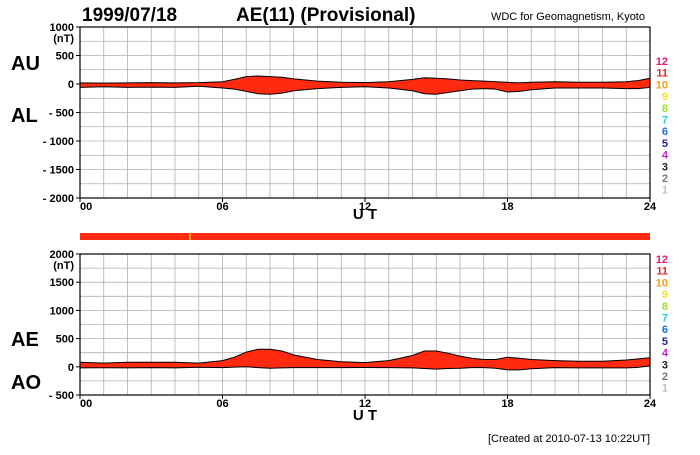 The image size is (700, 455). What do you see at coordinates (25, 340) in the screenshot?
I see `side-label-ae: AE` at bounding box center [25, 340].